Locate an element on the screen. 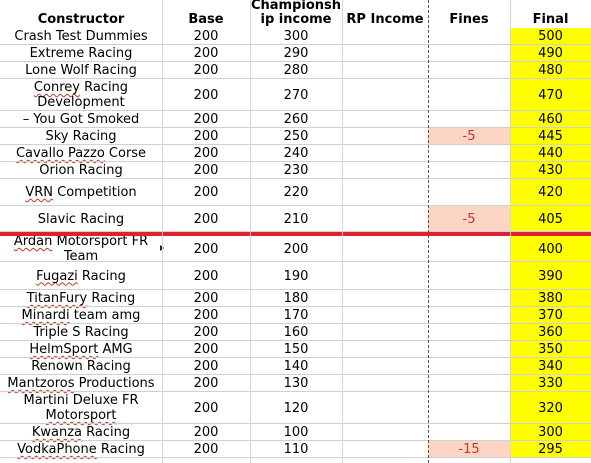 The height and width of the screenshot is (463, 591). header-fines: Fines is located at coordinates (469, 19).